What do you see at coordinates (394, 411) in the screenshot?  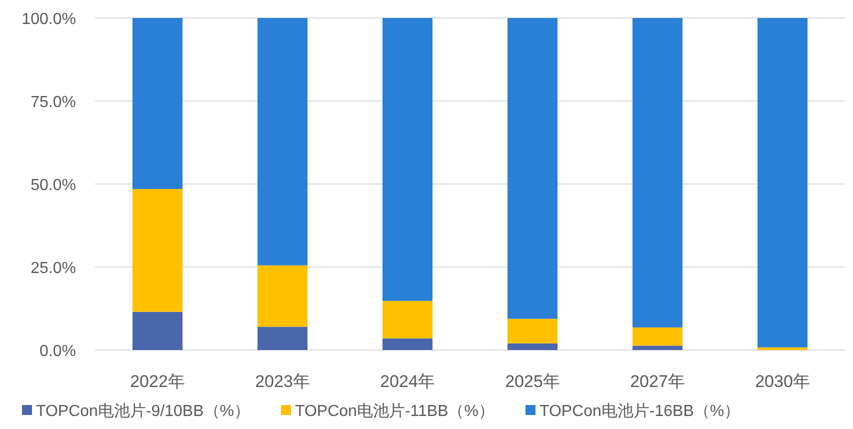 I see `legend-label: TOPCon电池片-11BB（%）` at bounding box center [394, 411].